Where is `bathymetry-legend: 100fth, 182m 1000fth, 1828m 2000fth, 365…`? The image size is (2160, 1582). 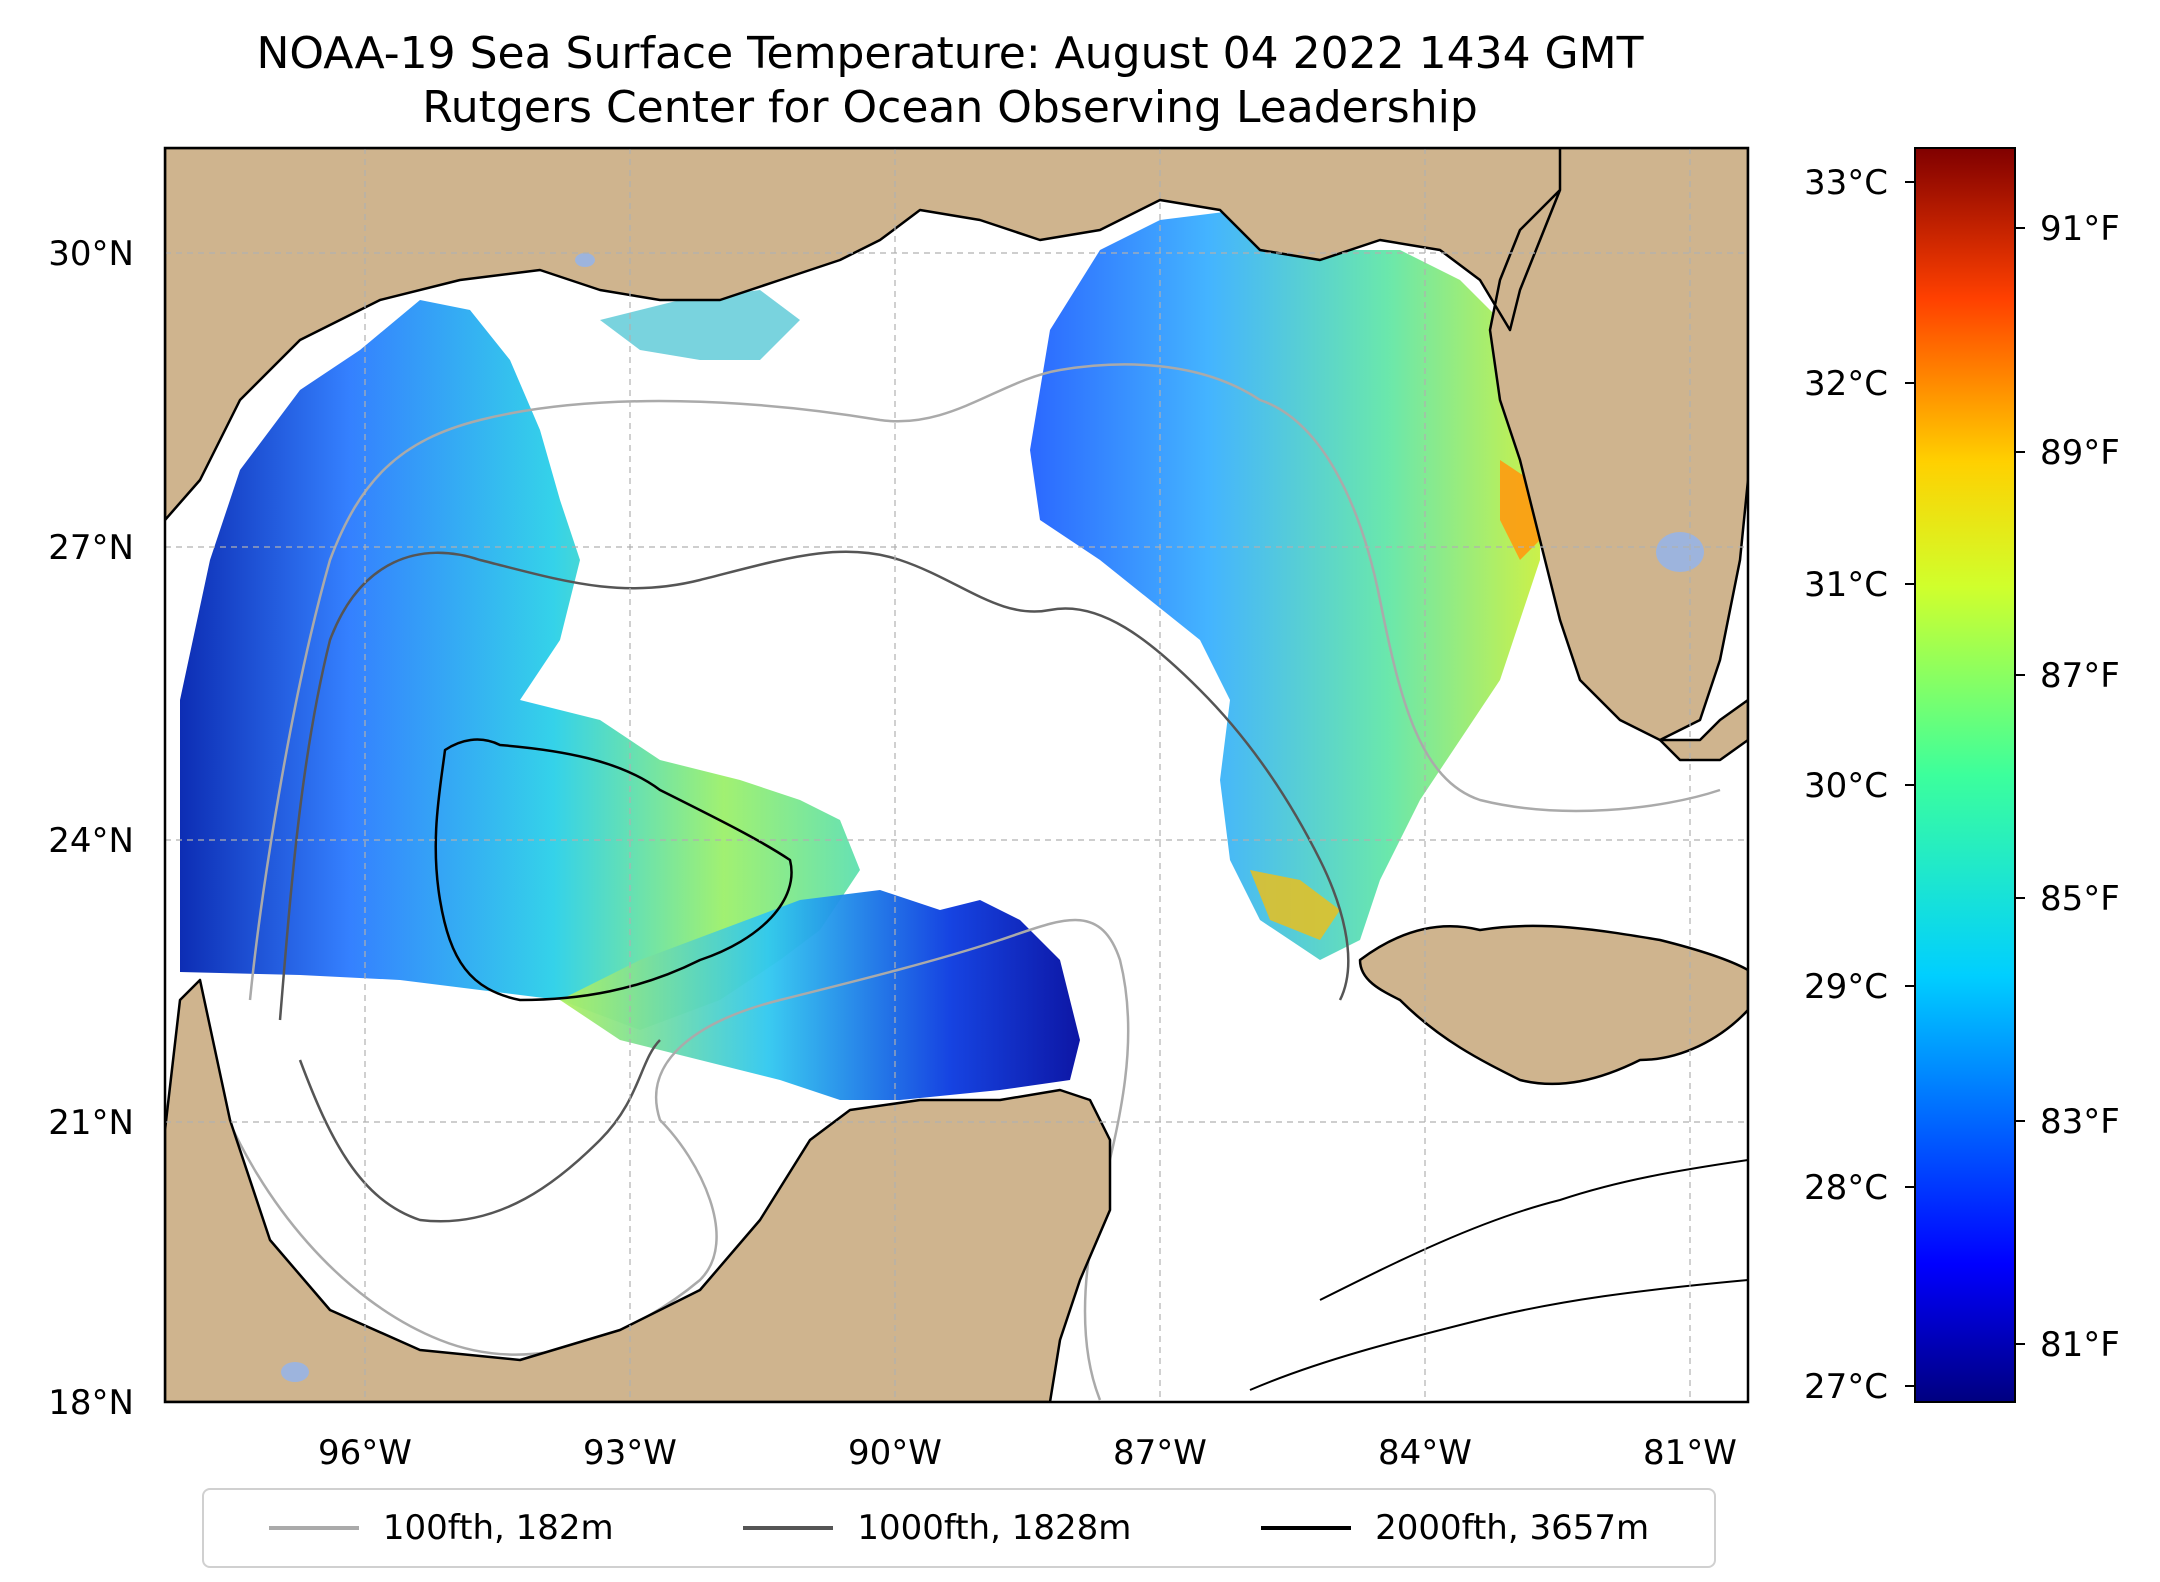 bathymetry-legend: 100fth, 182m 1000fth, 1828m 2000fth, 365… is located at coordinates (959, 1528).